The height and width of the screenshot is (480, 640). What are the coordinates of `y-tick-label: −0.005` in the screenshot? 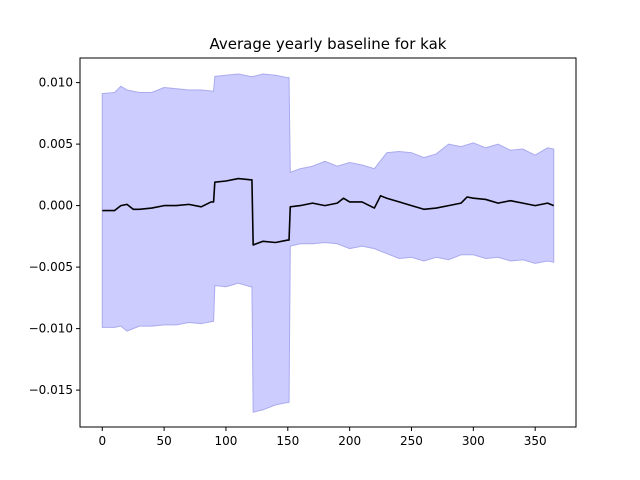 It's located at (51, 267).